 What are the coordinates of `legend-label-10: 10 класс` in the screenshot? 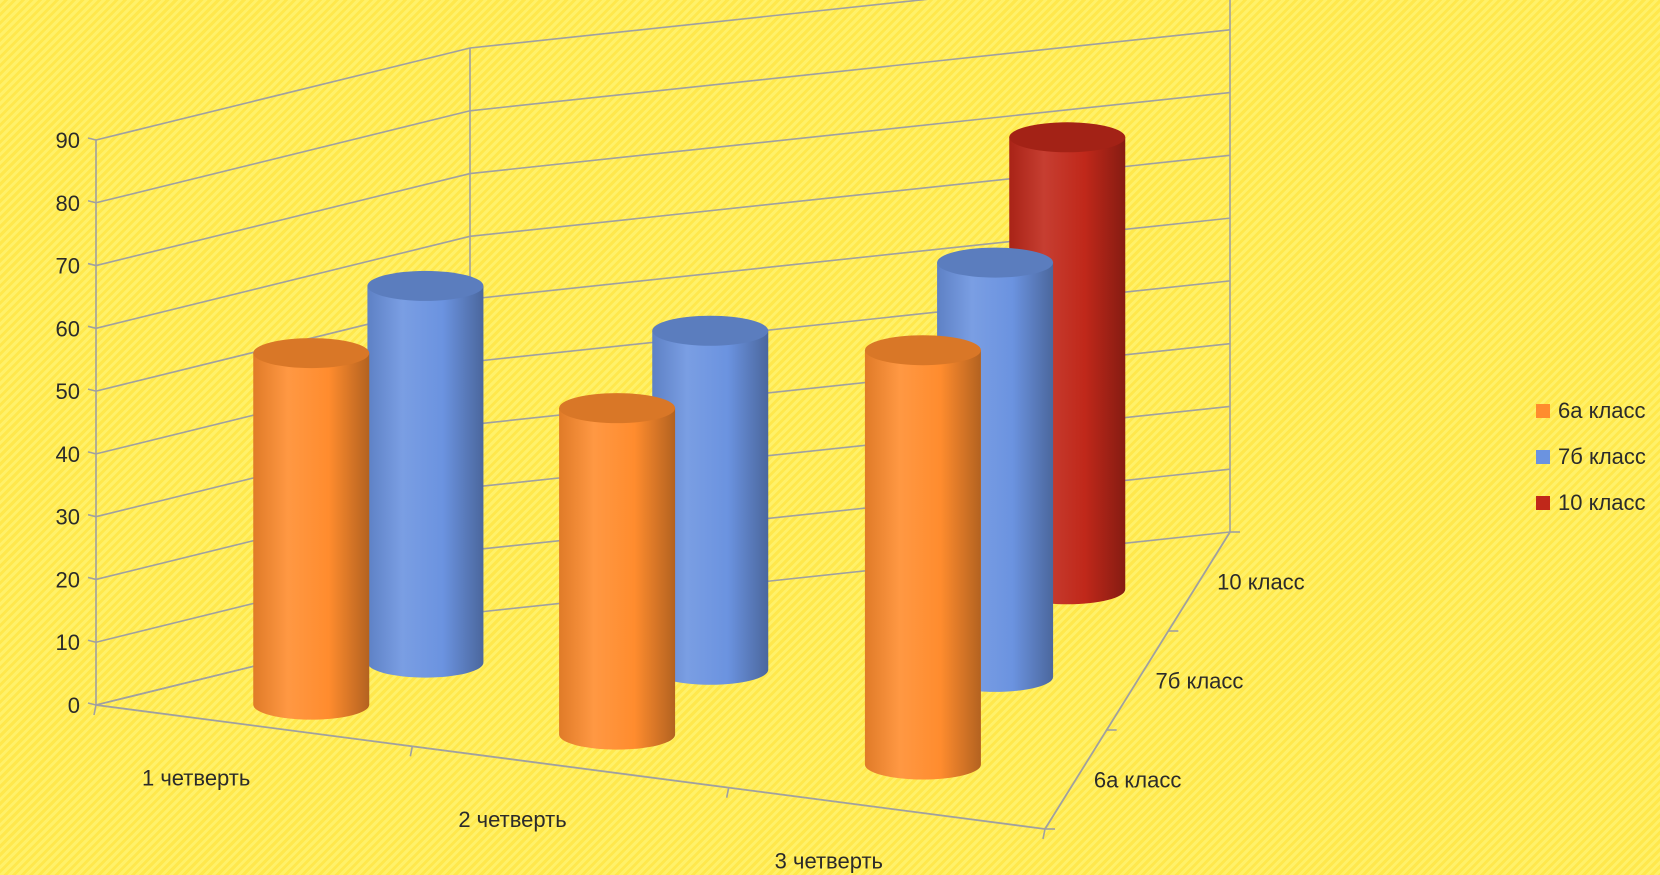 It's located at (1602, 502).